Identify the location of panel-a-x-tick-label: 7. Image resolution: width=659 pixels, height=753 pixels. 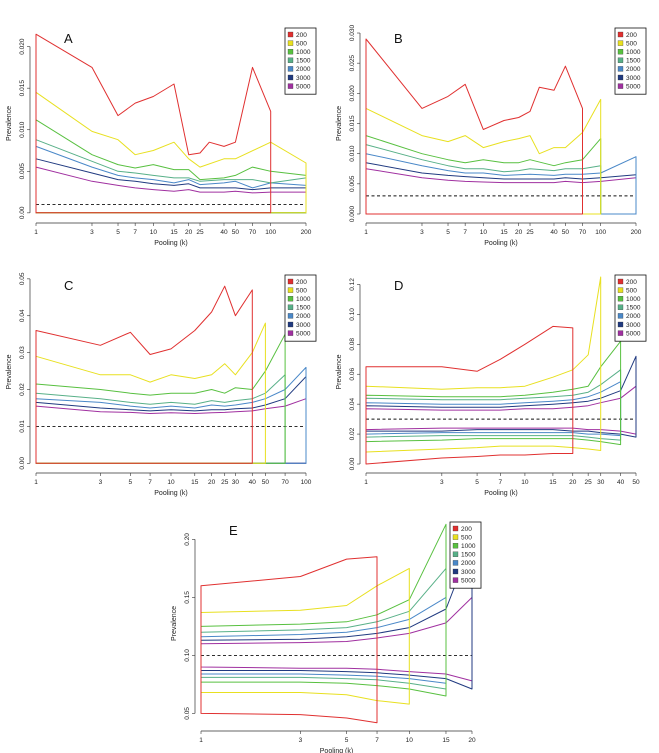
(135, 232).